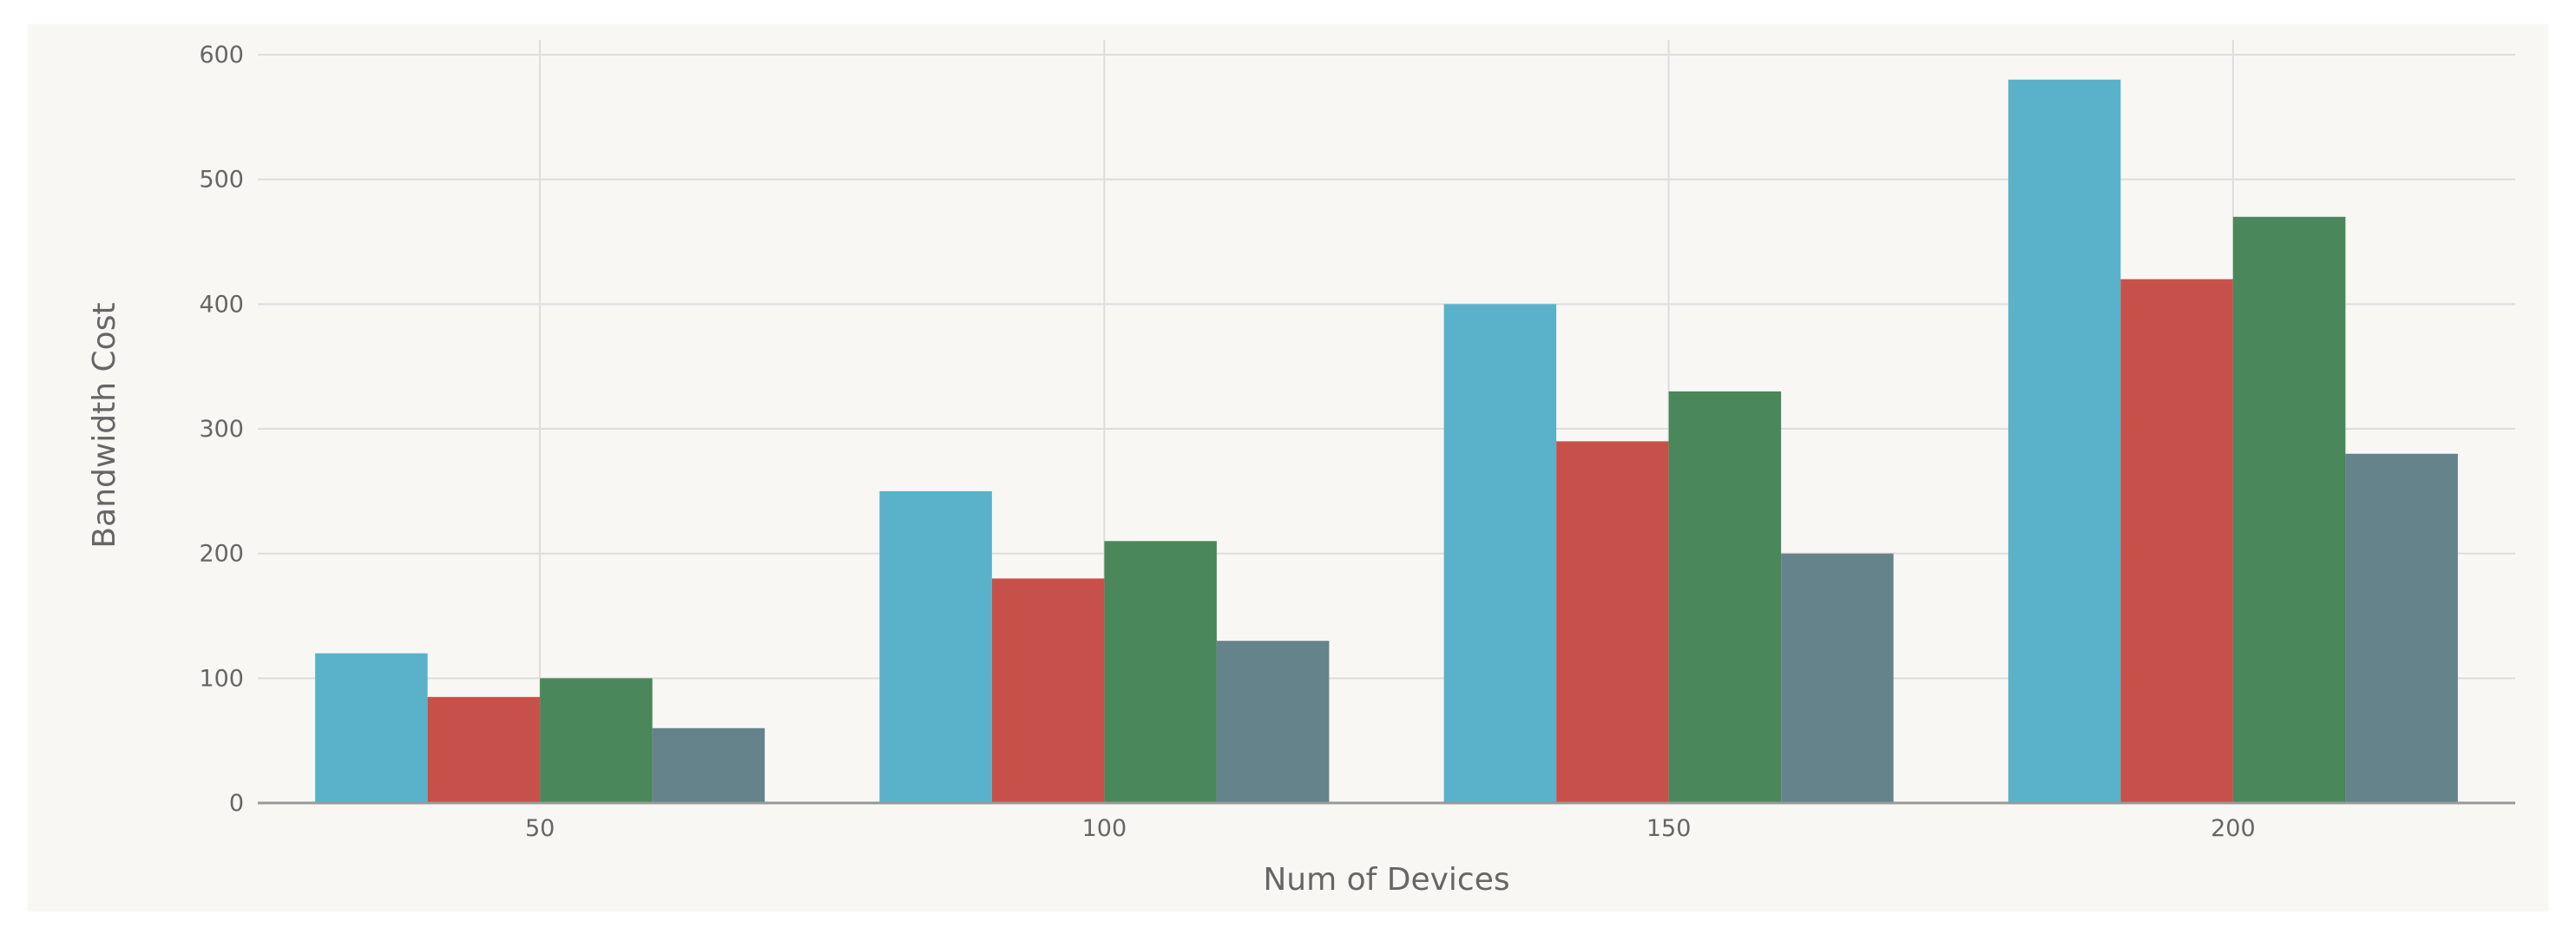 This screenshot has width=2576, height=941. I want to click on x-tick-label: 200, so click(2233, 828).